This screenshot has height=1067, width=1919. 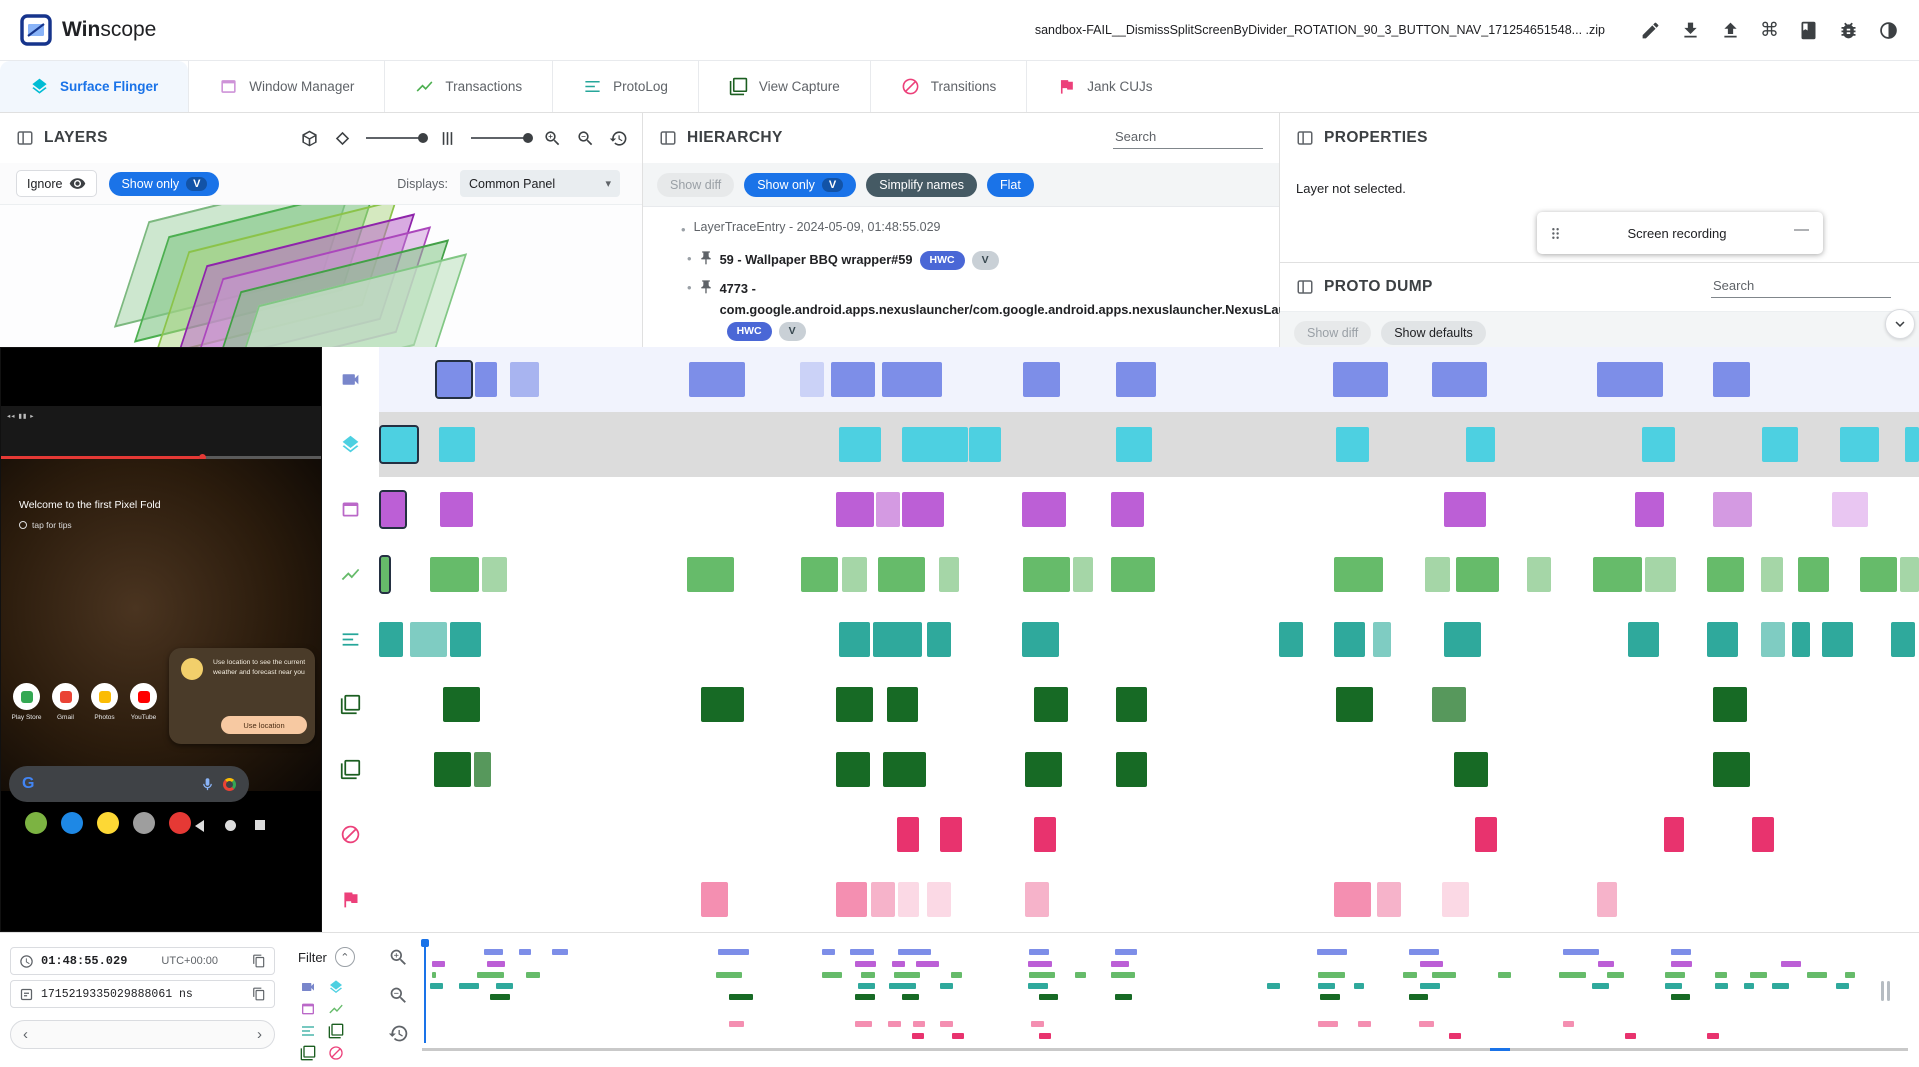 What do you see at coordinates (398, 995) in the screenshot?
I see `timeline-zoom-out-icon` at bounding box center [398, 995].